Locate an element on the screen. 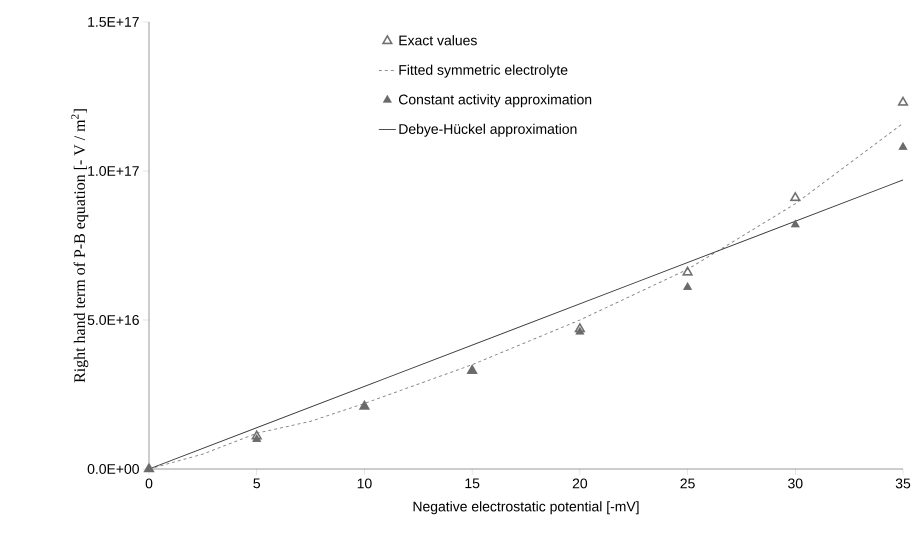 This screenshot has width=915, height=545. x-tick-label: 0 is located at coordinates (149, 483).